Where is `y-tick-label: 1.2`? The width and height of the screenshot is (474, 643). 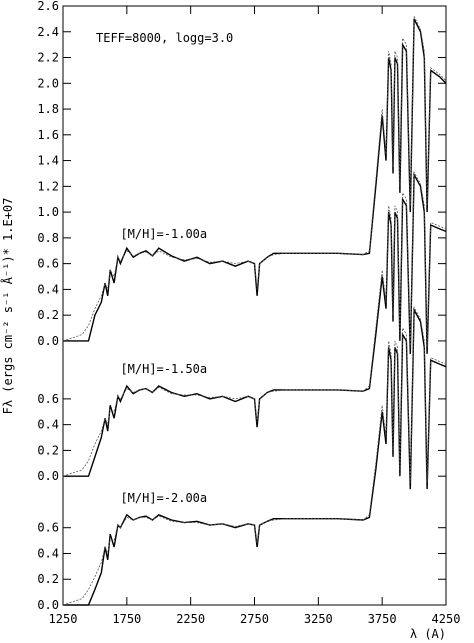
y-tick-label: 1.2 is located at coordinates (48, 186).